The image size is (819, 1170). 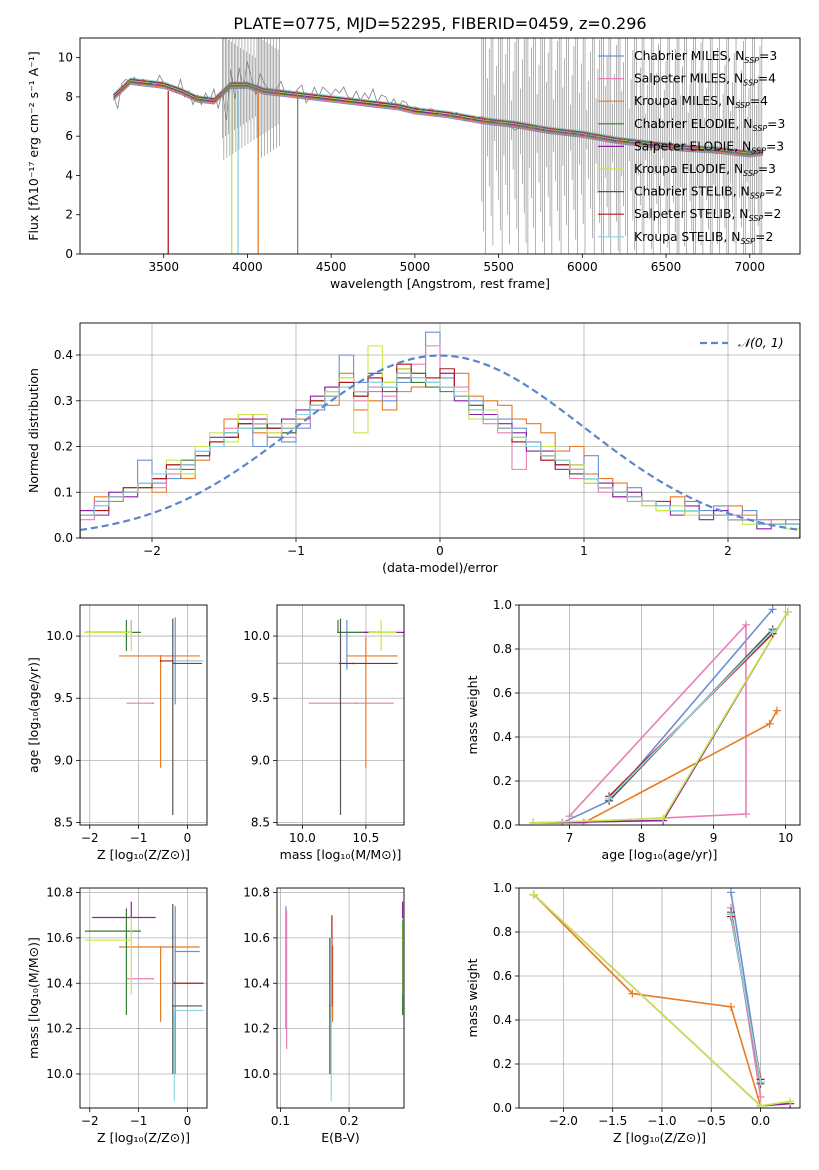 What do you see at coordinates (349, 1121) in the screenshot?
I see `x-tick-label: 0.2` at bounding box center [349, 1121].